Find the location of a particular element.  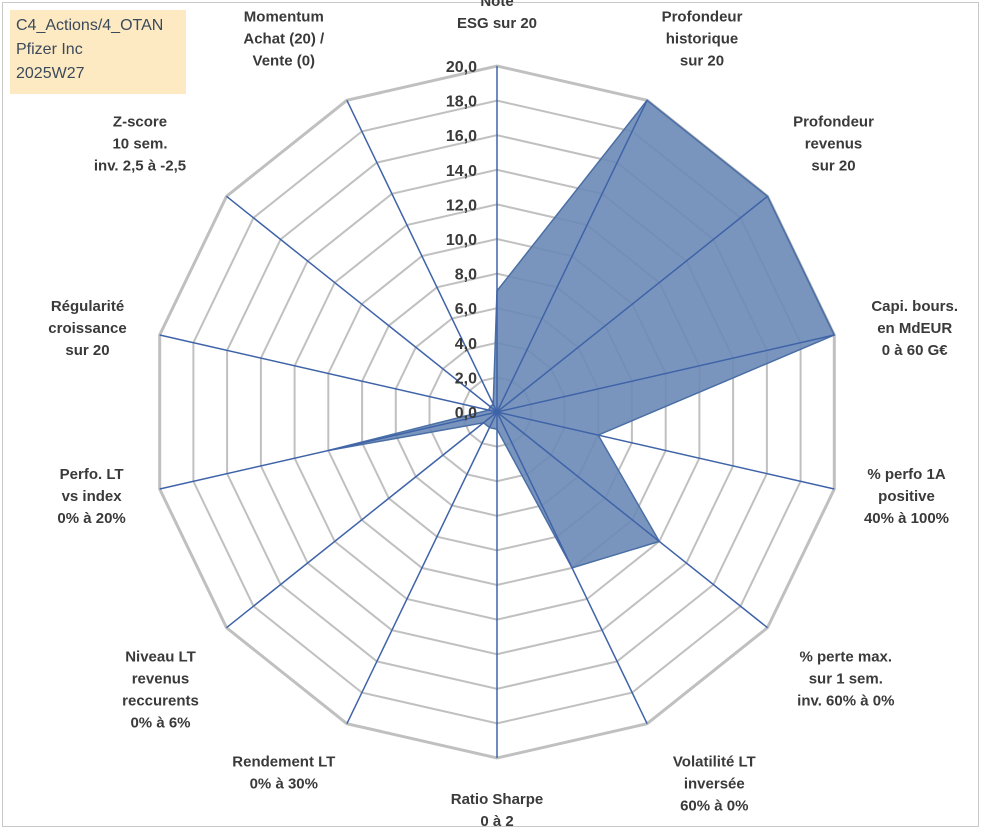

axis-label-line: ESG sur 20 is located at coordinates (497, 23).